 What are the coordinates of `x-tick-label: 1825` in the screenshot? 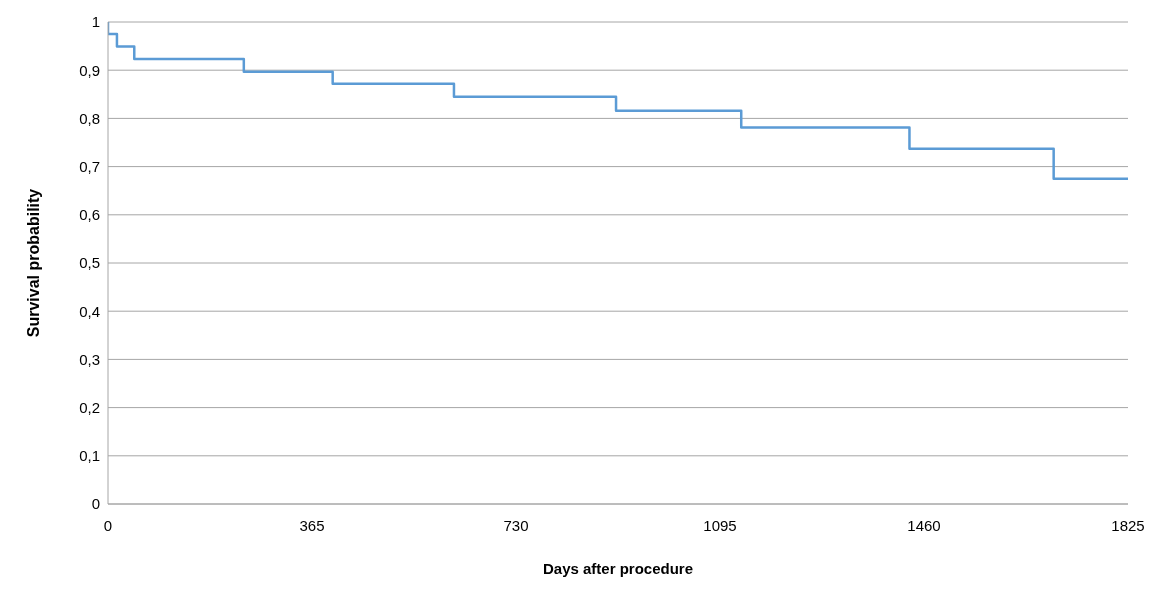 It's located at (1128, 525).